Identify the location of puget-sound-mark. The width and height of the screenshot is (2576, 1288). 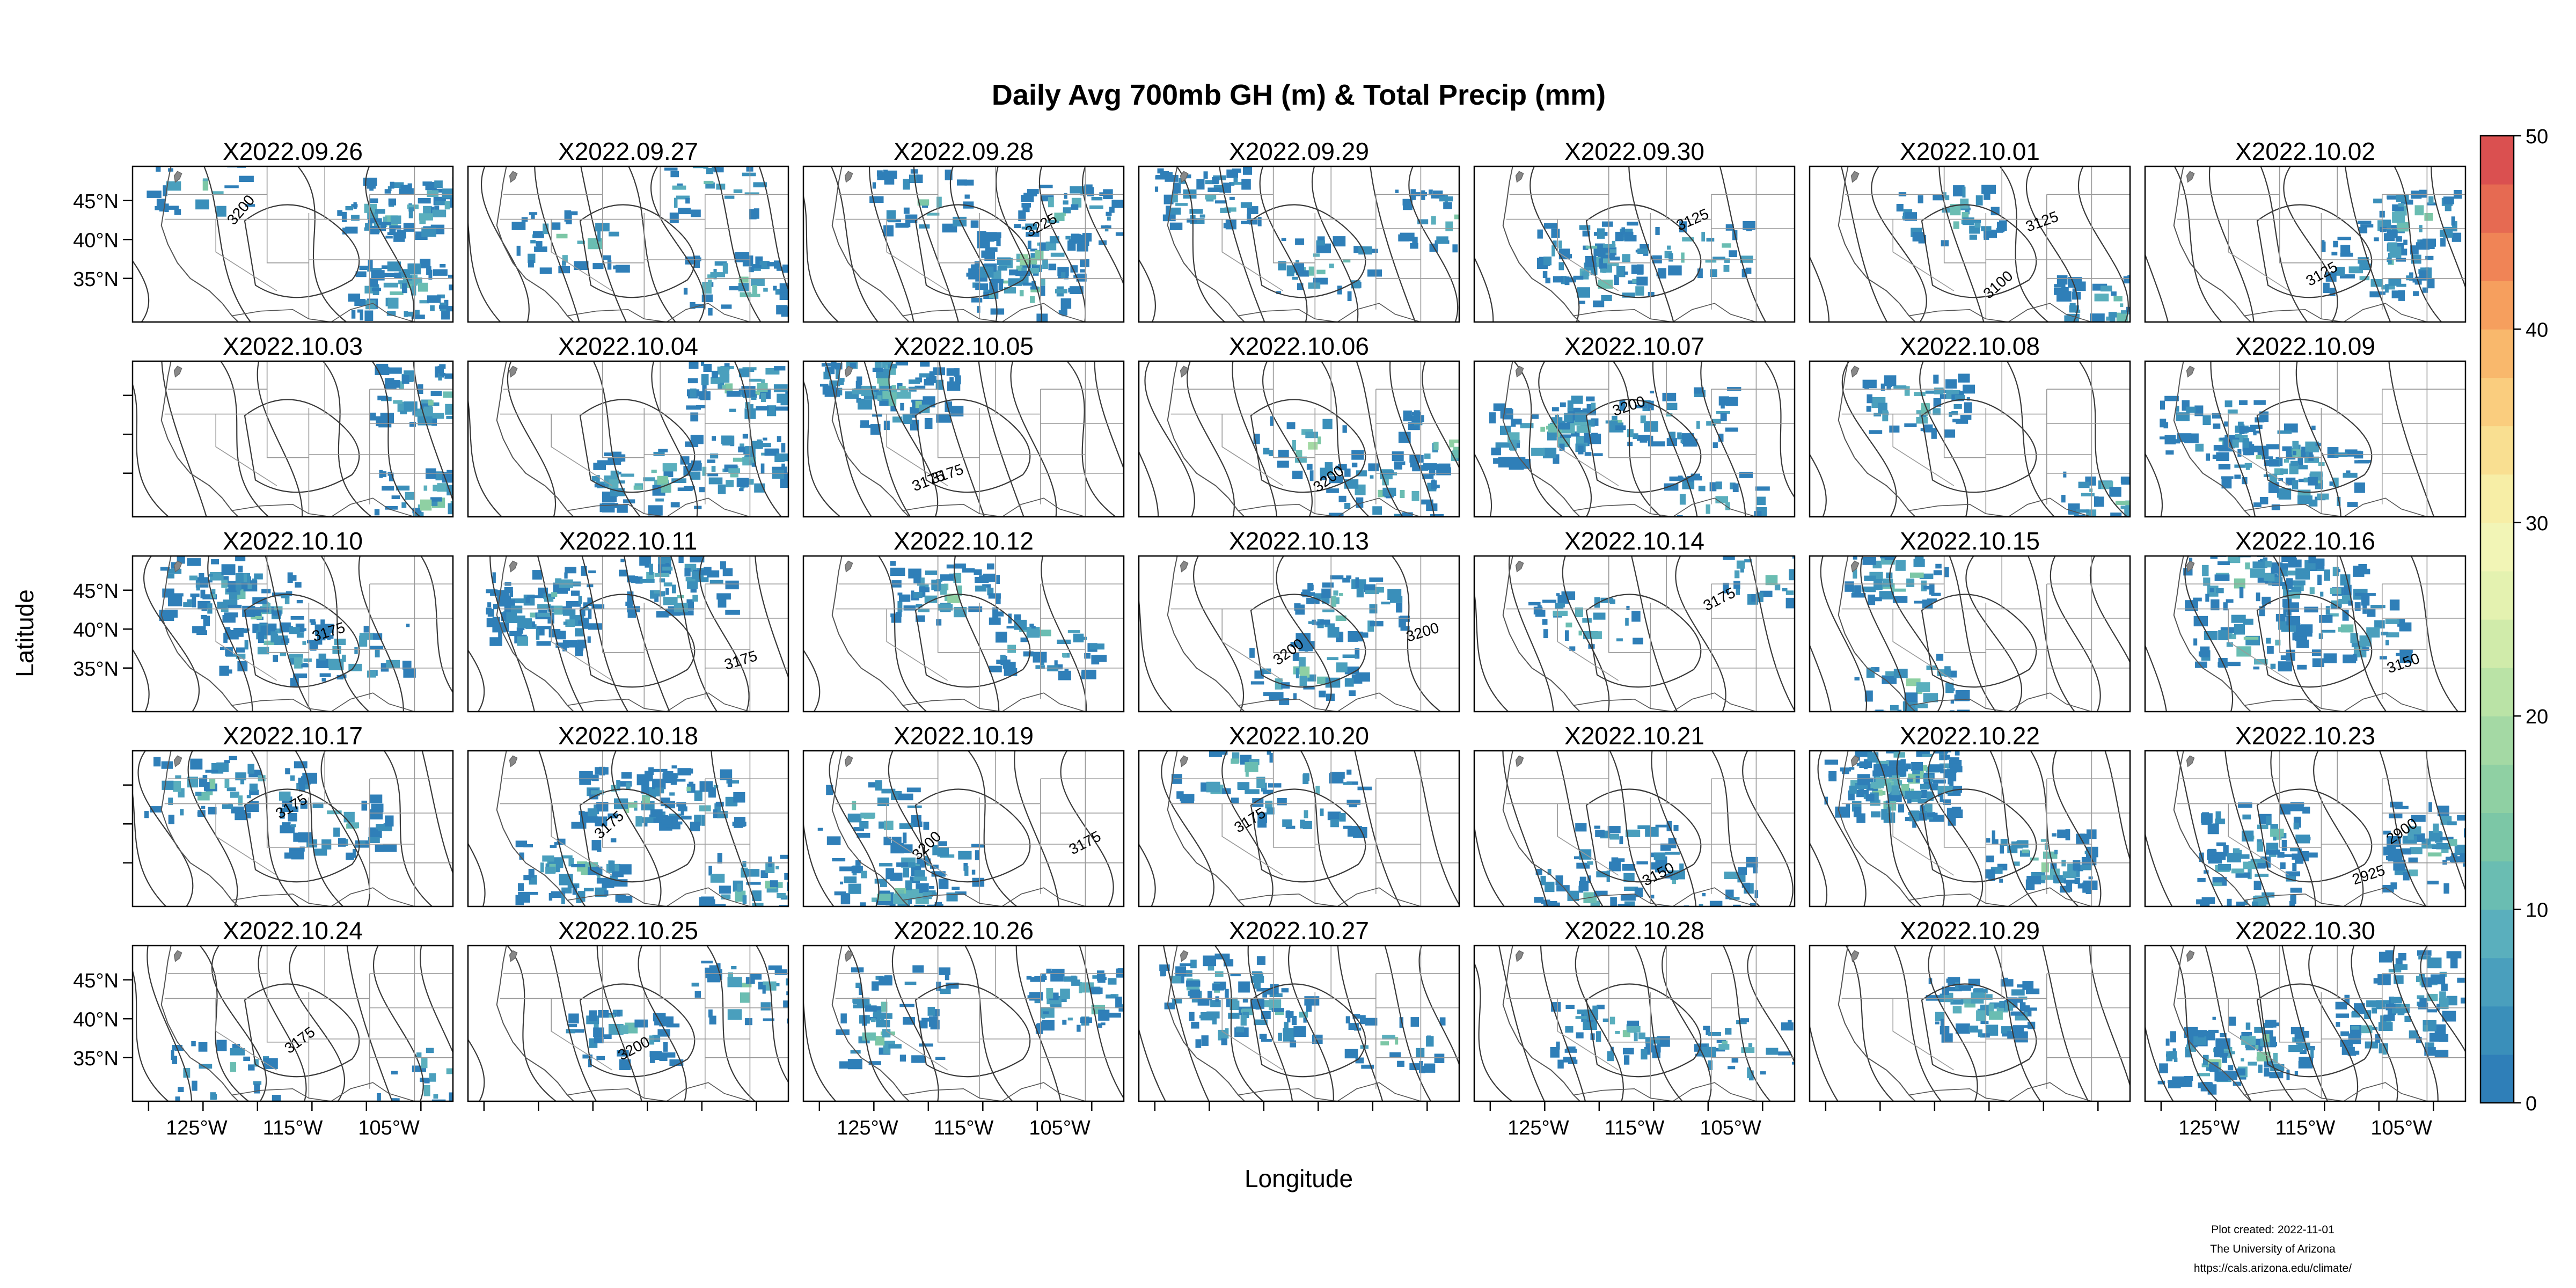
(848, 566).